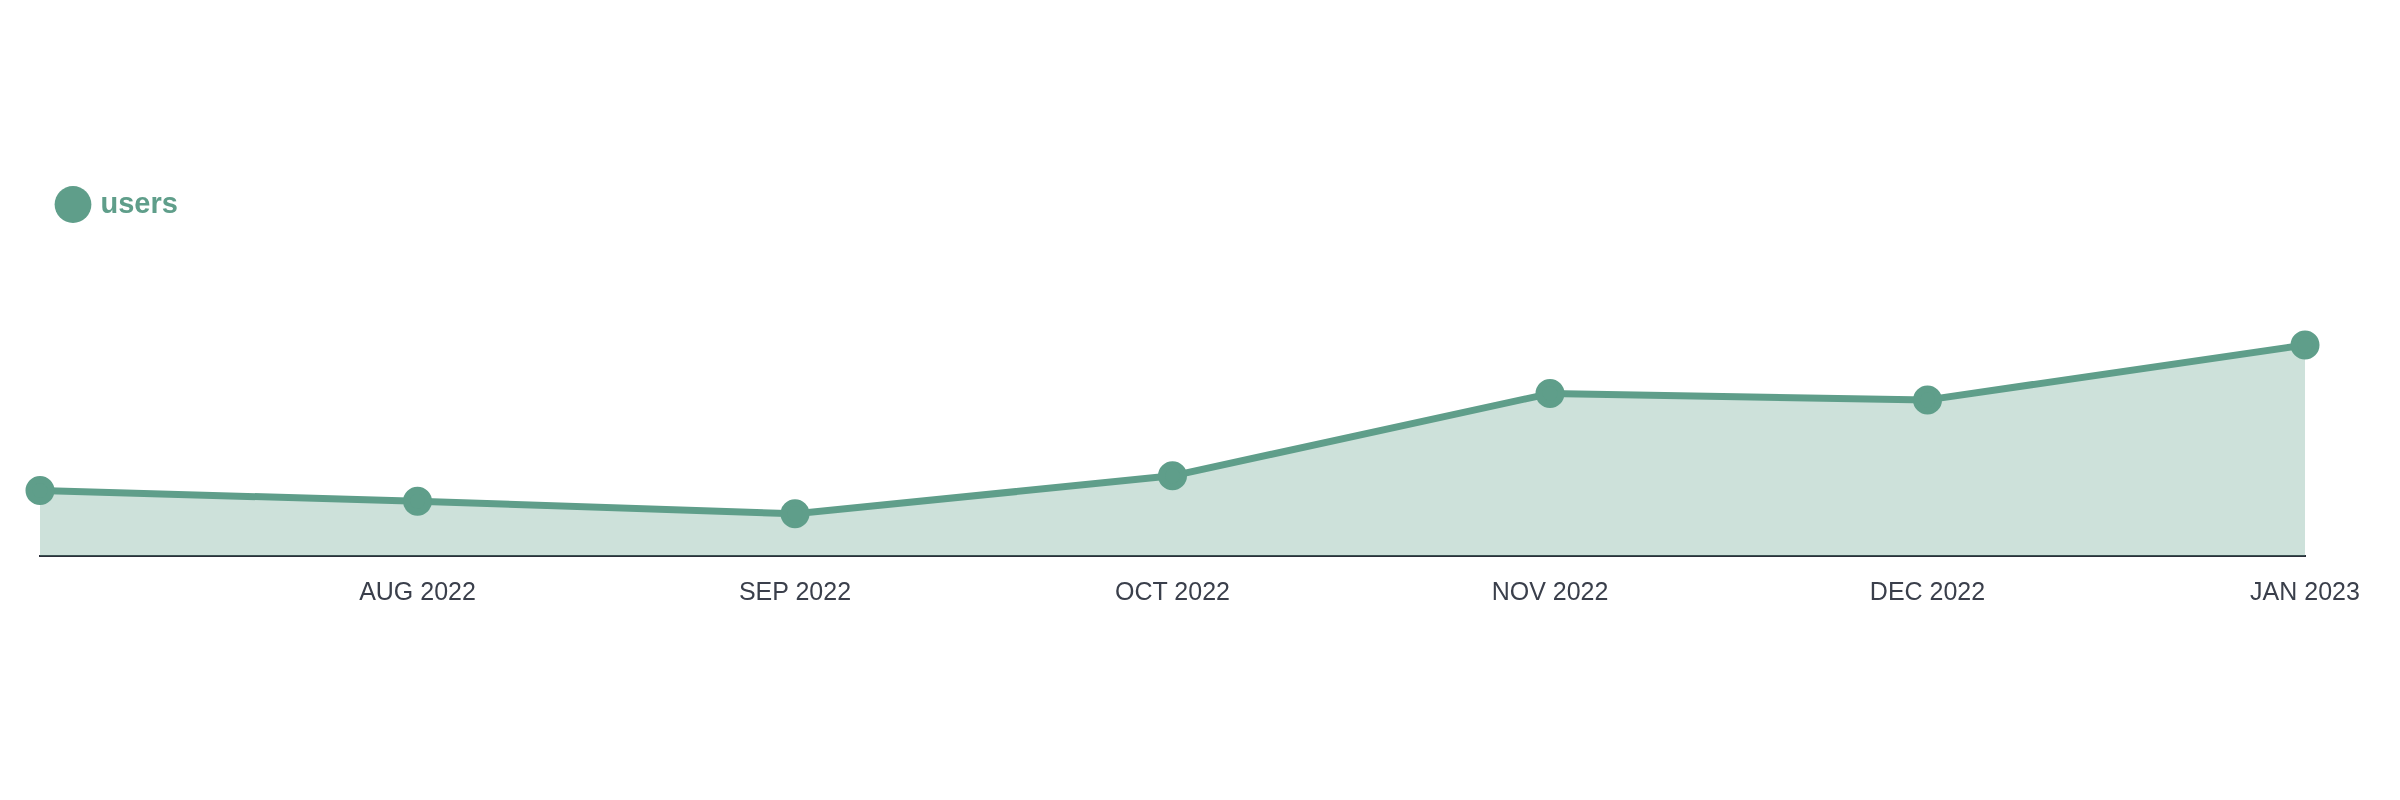 The height and width of the screenshot is (800, 2400). Describe the element at coordinates (1550, 590) in the screenshot. I see `x-tick-label: NOV 2022` at that location.